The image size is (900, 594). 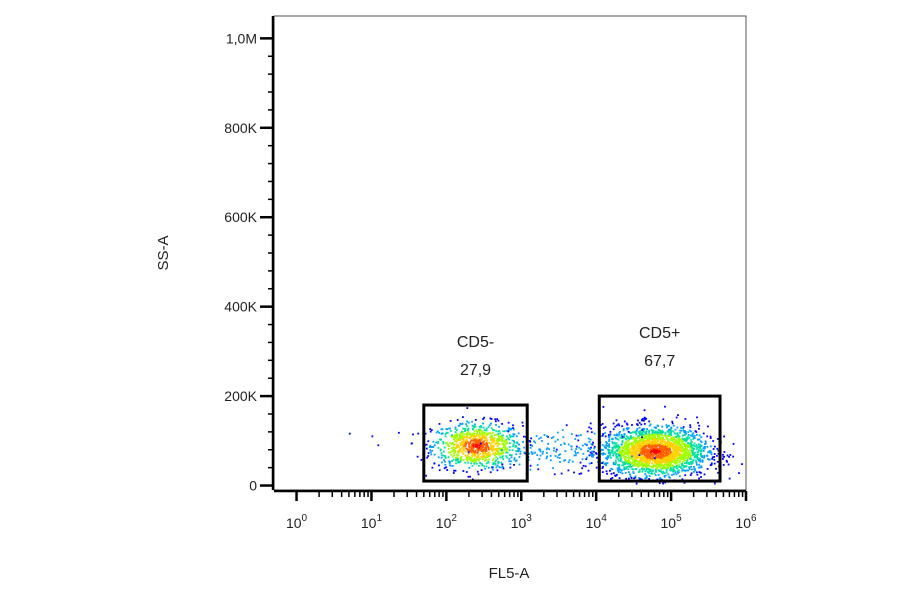 What do you see at coordinates (515, 510) in the screenshot?
I see `x-axis: 100 101 102 103 104 105 106` at bounding box center [515, 510].